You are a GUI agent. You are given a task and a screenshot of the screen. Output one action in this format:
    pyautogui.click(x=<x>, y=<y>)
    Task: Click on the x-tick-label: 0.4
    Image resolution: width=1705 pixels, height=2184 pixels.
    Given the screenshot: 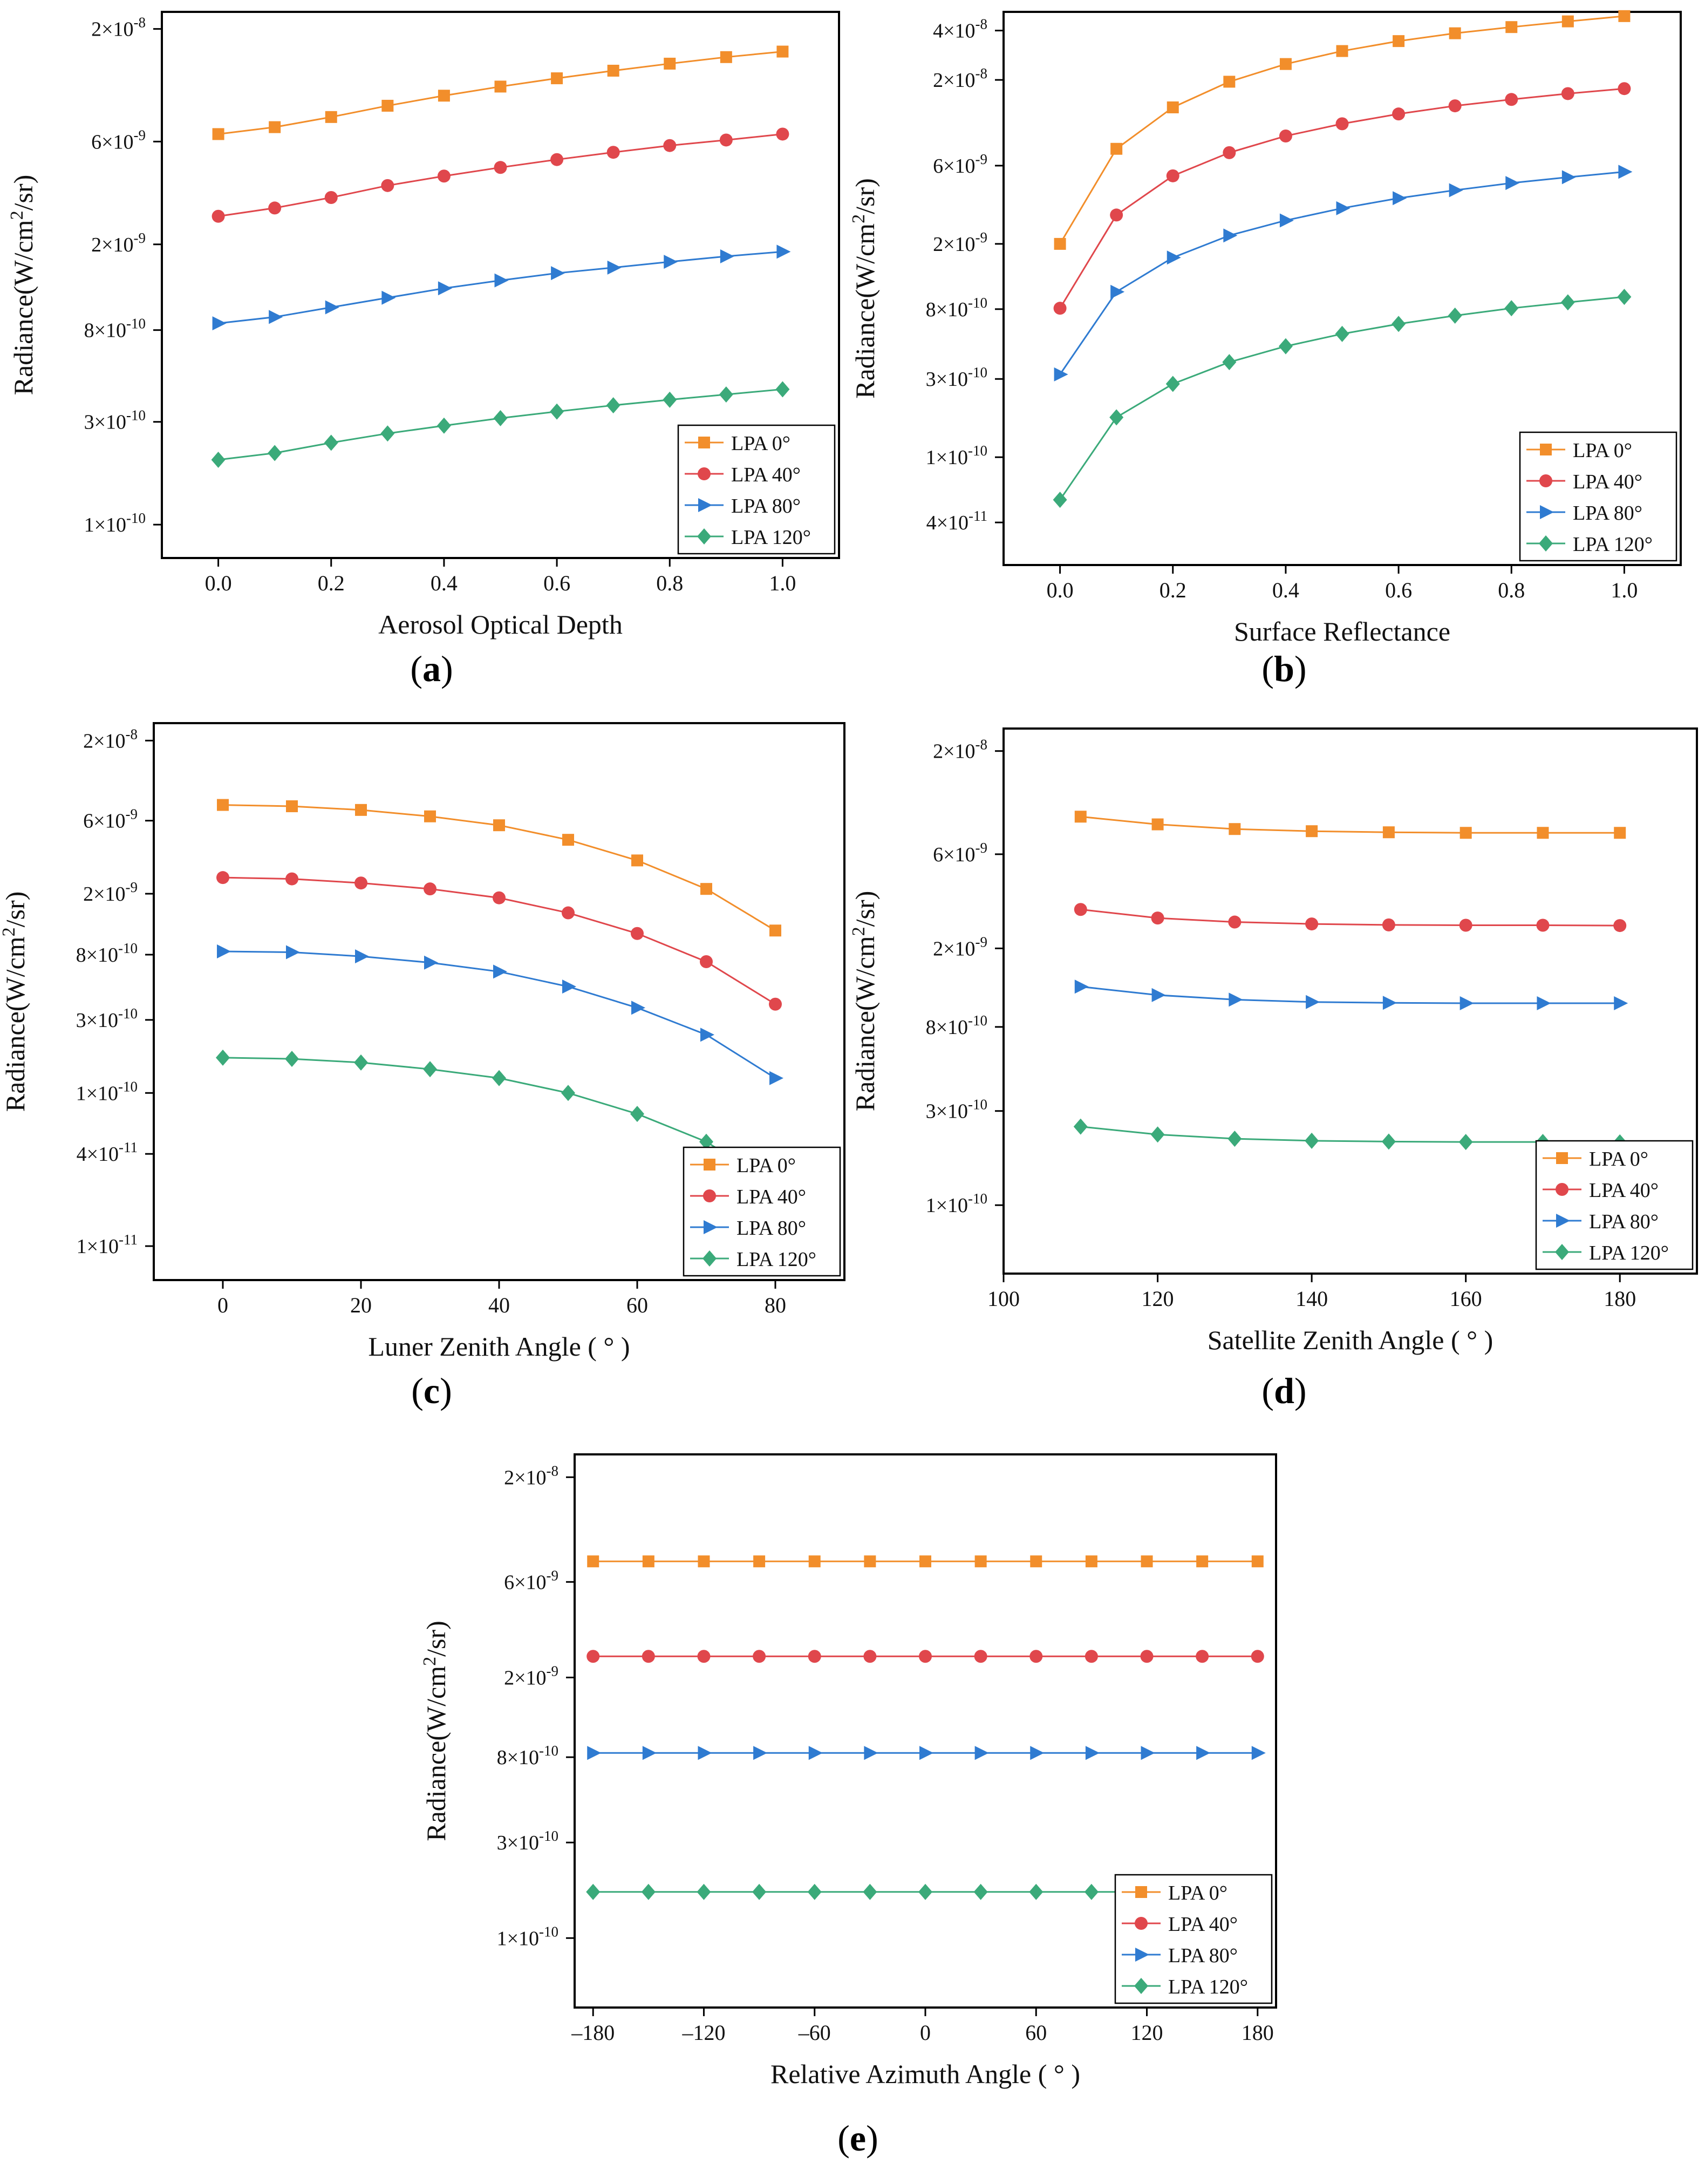 What is the action you would take?
    pyautogui.click(x=1285, y=590)
    